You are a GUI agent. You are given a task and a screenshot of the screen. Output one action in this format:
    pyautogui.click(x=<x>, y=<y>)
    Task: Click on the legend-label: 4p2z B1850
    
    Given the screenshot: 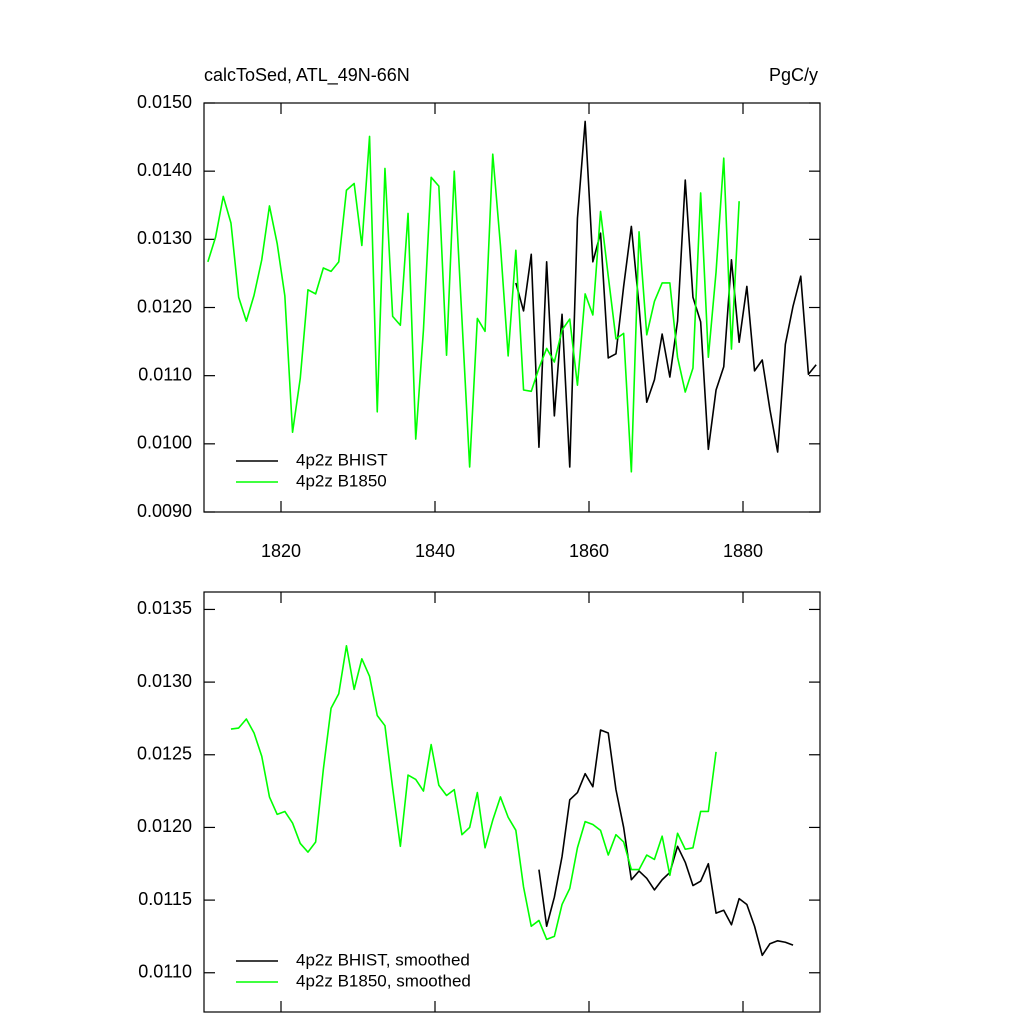 What is the action you would take?
    pyautogui.click(x=341, y=480)
    